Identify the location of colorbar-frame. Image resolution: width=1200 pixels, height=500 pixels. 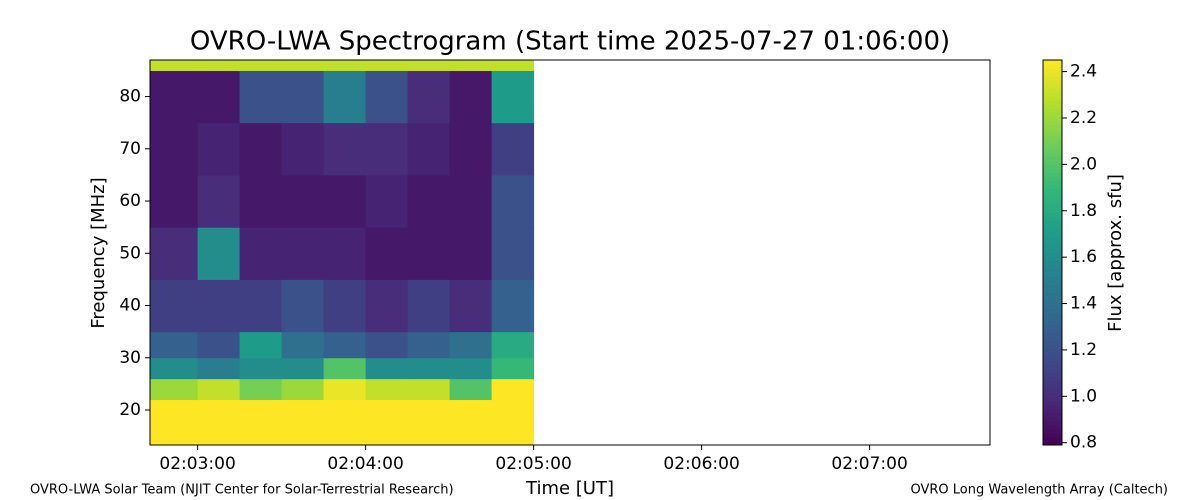
(1052, 252).